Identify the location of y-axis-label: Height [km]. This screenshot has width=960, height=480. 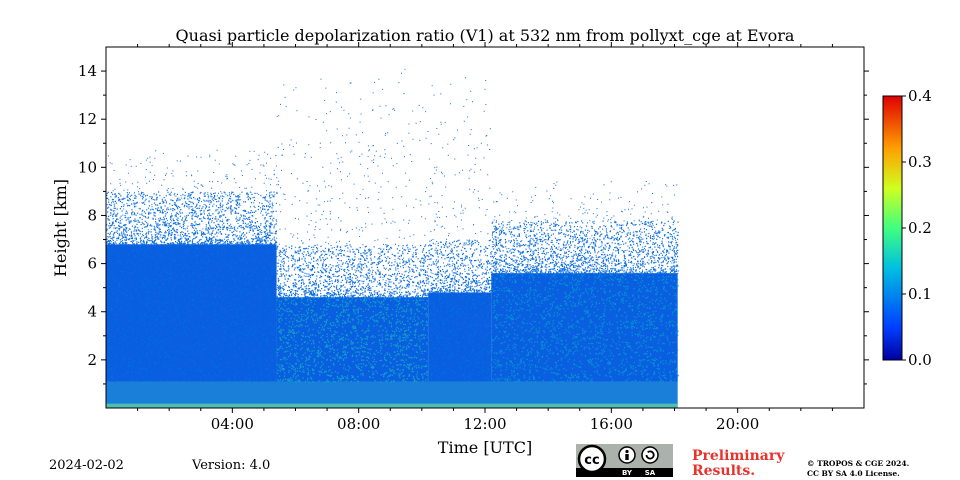
(60, 228).